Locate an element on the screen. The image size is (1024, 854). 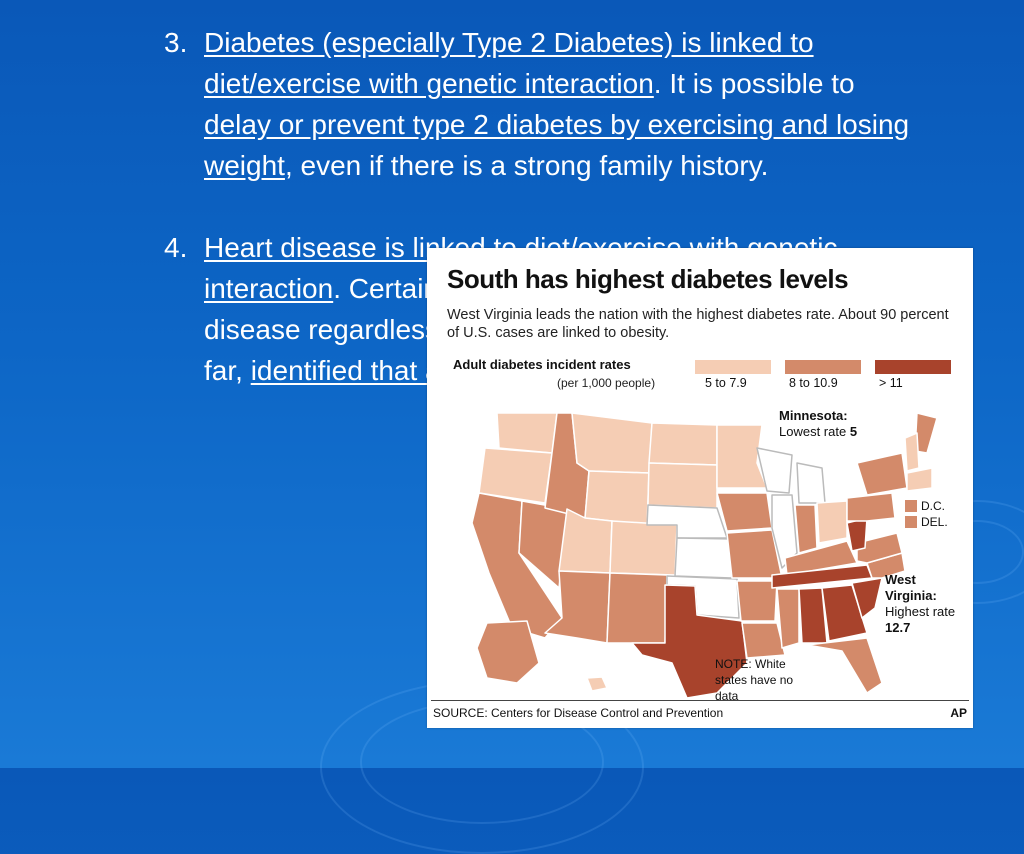
del-swatch is located at coordinates (911, 522).